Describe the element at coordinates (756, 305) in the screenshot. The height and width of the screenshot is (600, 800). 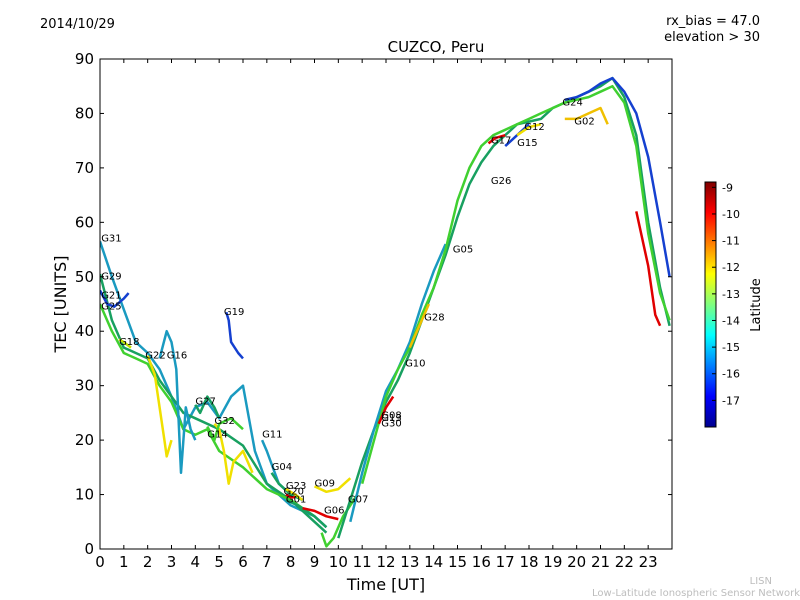
I see `colorbar-label: Latitude` at that location.